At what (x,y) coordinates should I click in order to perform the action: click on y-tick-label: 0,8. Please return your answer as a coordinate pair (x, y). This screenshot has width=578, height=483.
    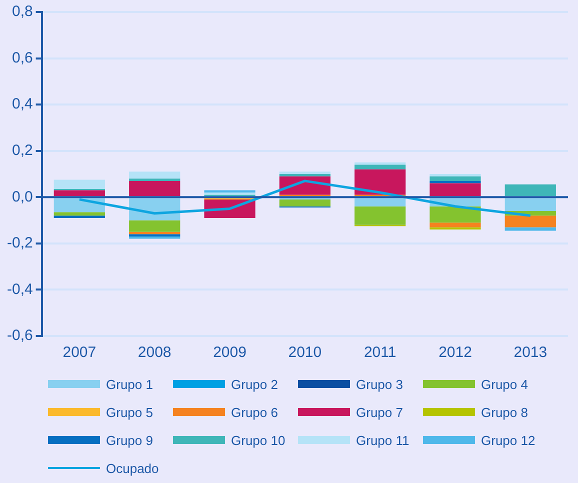
    Looking at the image, I should click on (22, 11).